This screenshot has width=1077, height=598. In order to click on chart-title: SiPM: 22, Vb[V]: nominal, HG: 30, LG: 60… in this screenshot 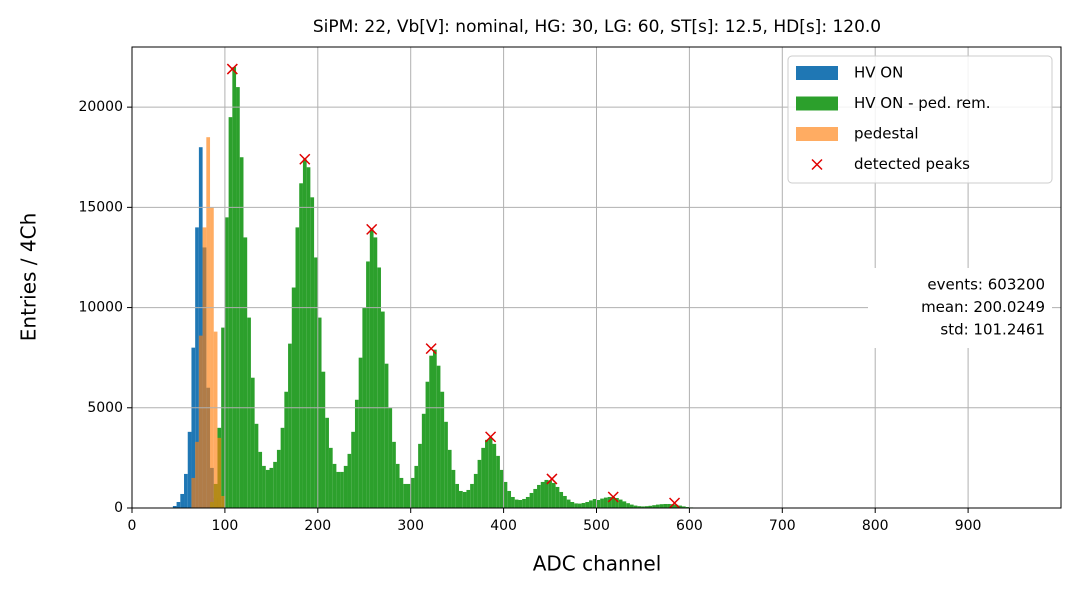, I will do `click(597, 27)`.